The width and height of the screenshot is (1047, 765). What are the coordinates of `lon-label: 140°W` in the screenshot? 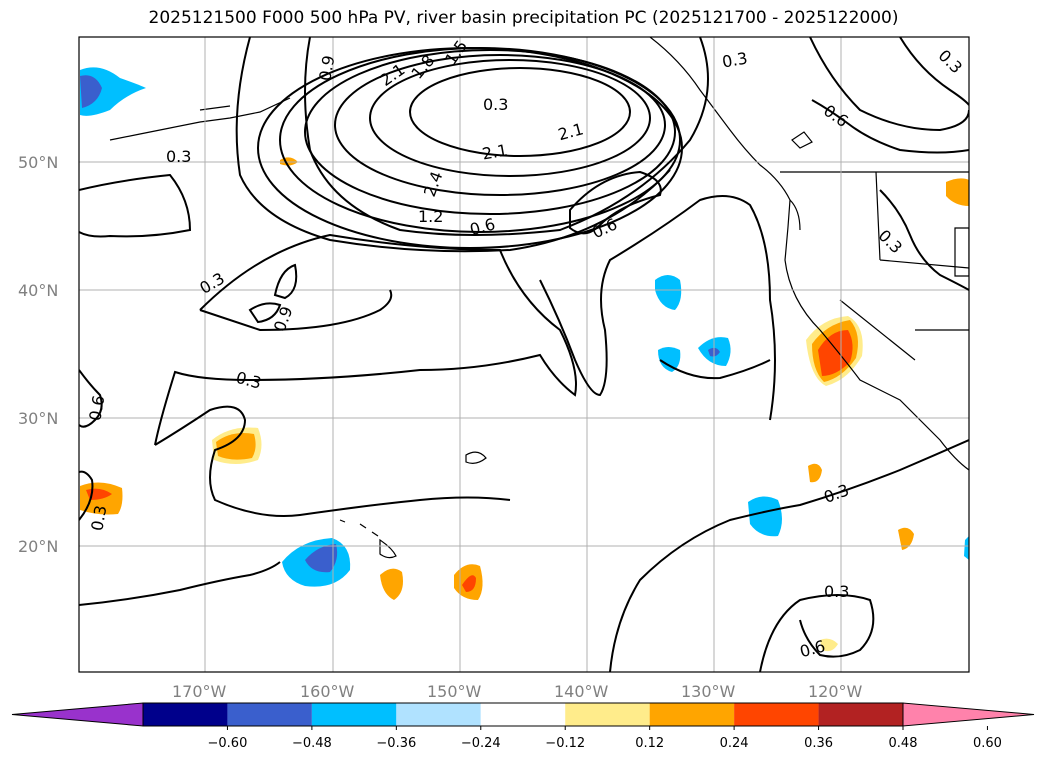 It's located at (581, 691).